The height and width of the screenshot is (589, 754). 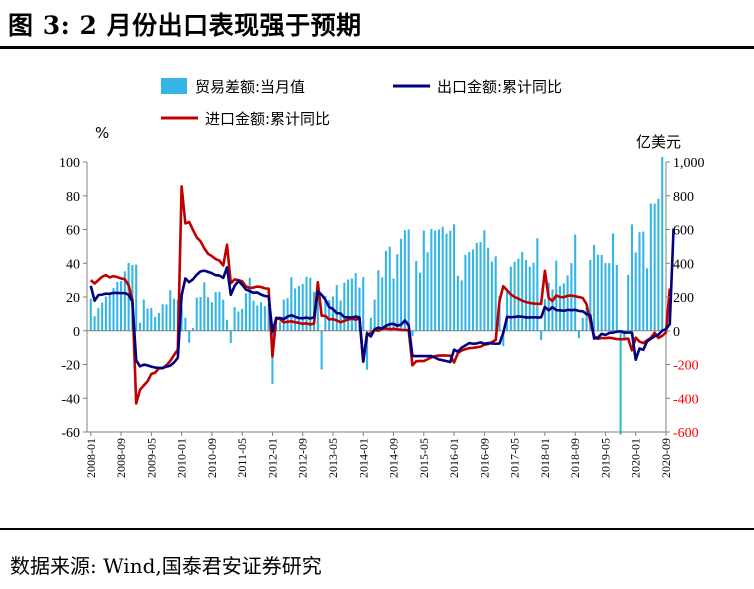 What do you see at coordinates (686, 399) in the screenshot?
I see `right-tick-label: -400` at bounding box center [686, 399].